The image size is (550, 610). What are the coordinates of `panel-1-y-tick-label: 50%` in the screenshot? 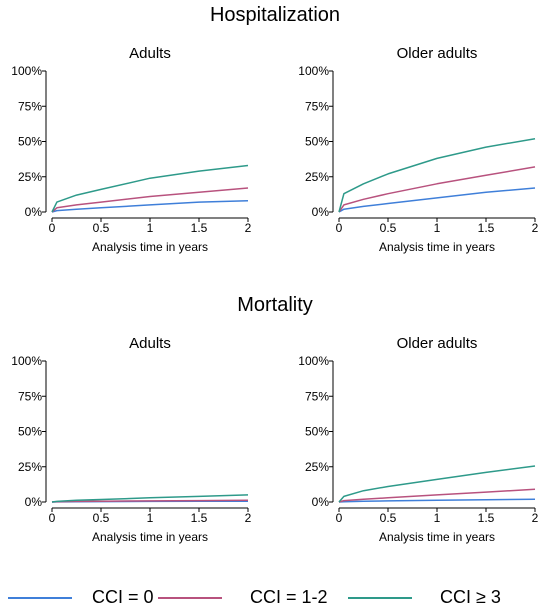 It's located at (30, 142).